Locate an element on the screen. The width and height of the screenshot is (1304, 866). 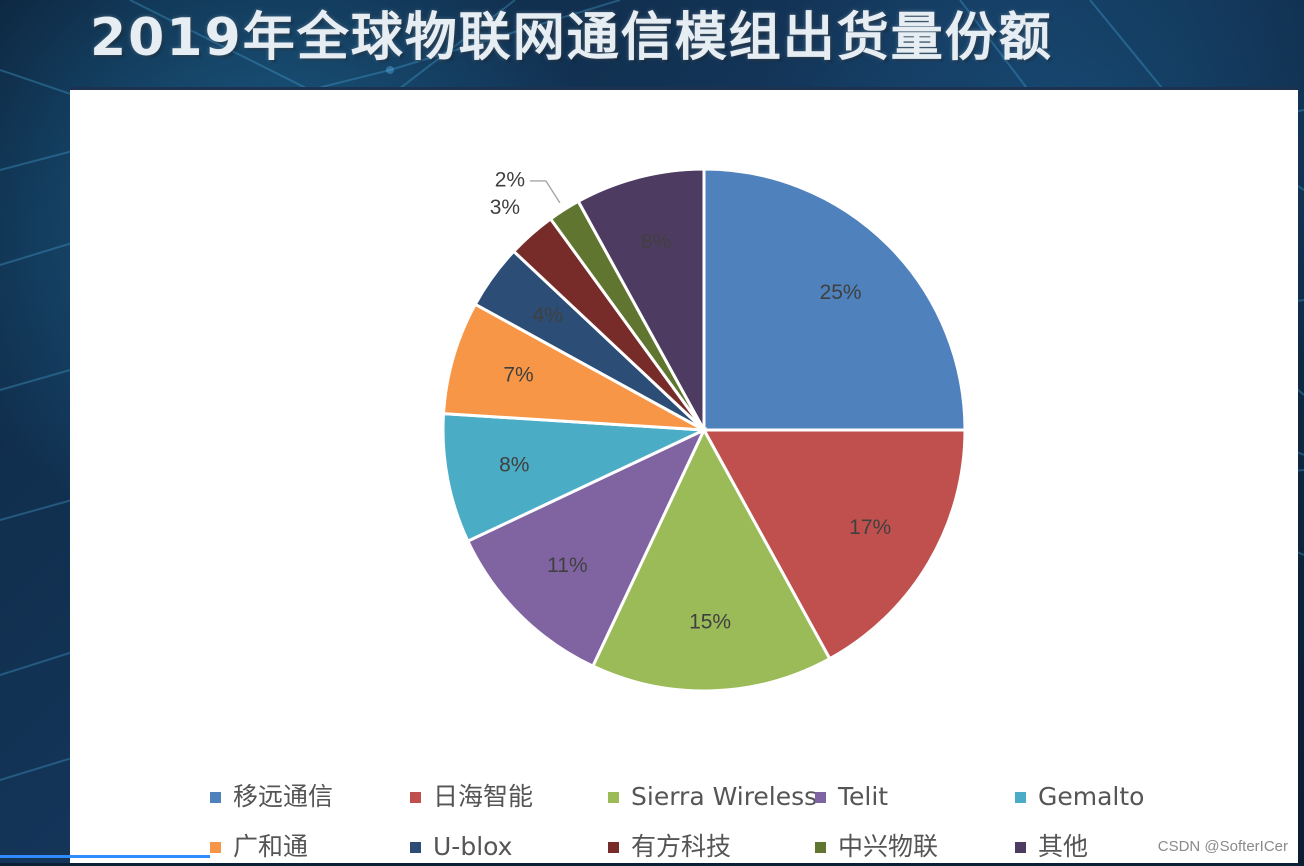
legend-label: 中兴物联 is located at coordinates (888, 846).